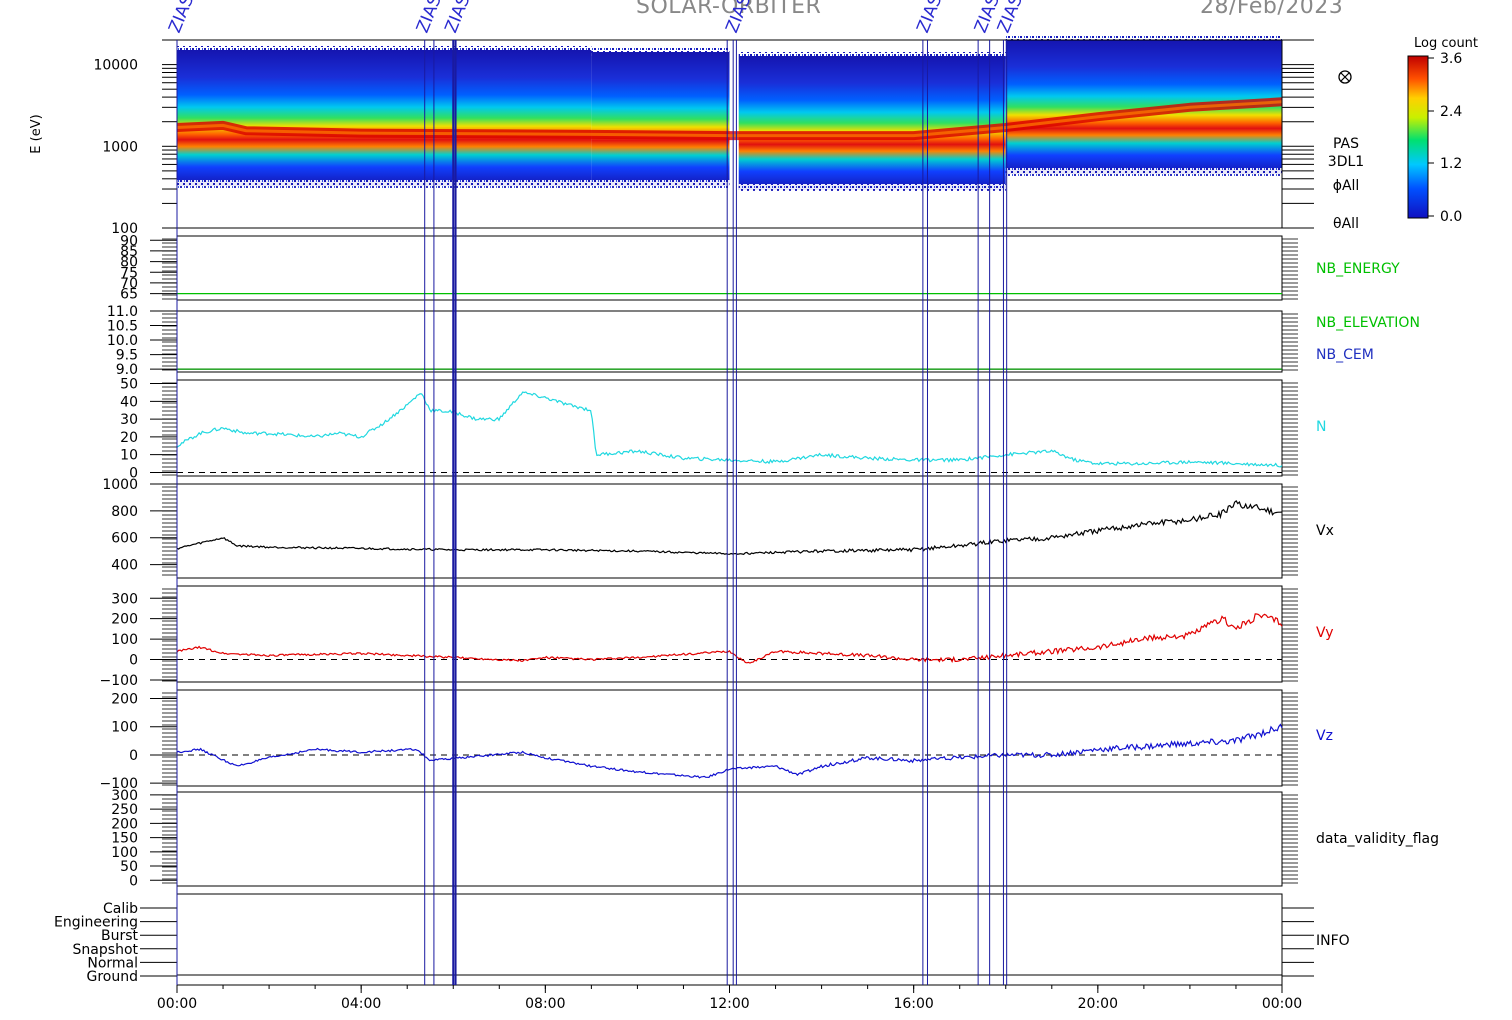  What do you see at coordinates (122, 341) in the screenshot?
I see `panel-ytick-label: 10.0` at bounding box center [122, 341].